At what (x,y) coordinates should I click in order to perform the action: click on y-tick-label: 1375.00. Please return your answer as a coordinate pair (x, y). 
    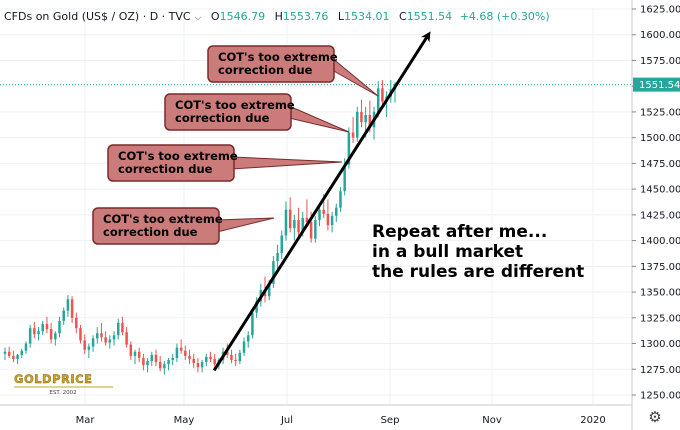
    Looking at the image, I should click on (660, 267).